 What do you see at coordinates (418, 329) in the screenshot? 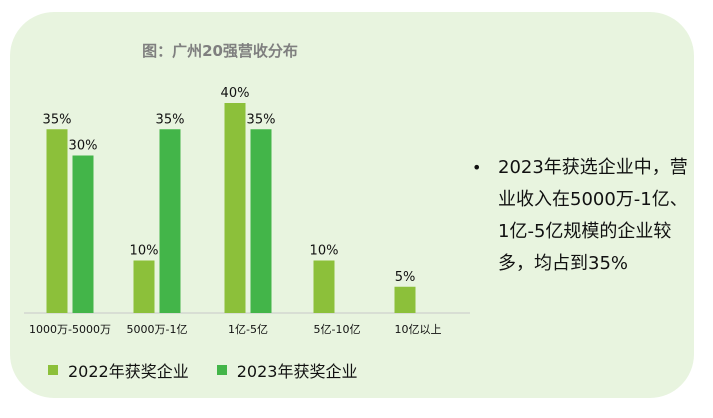
I see `category-label-4: 10亿以上` at bounding box center [418, 329].